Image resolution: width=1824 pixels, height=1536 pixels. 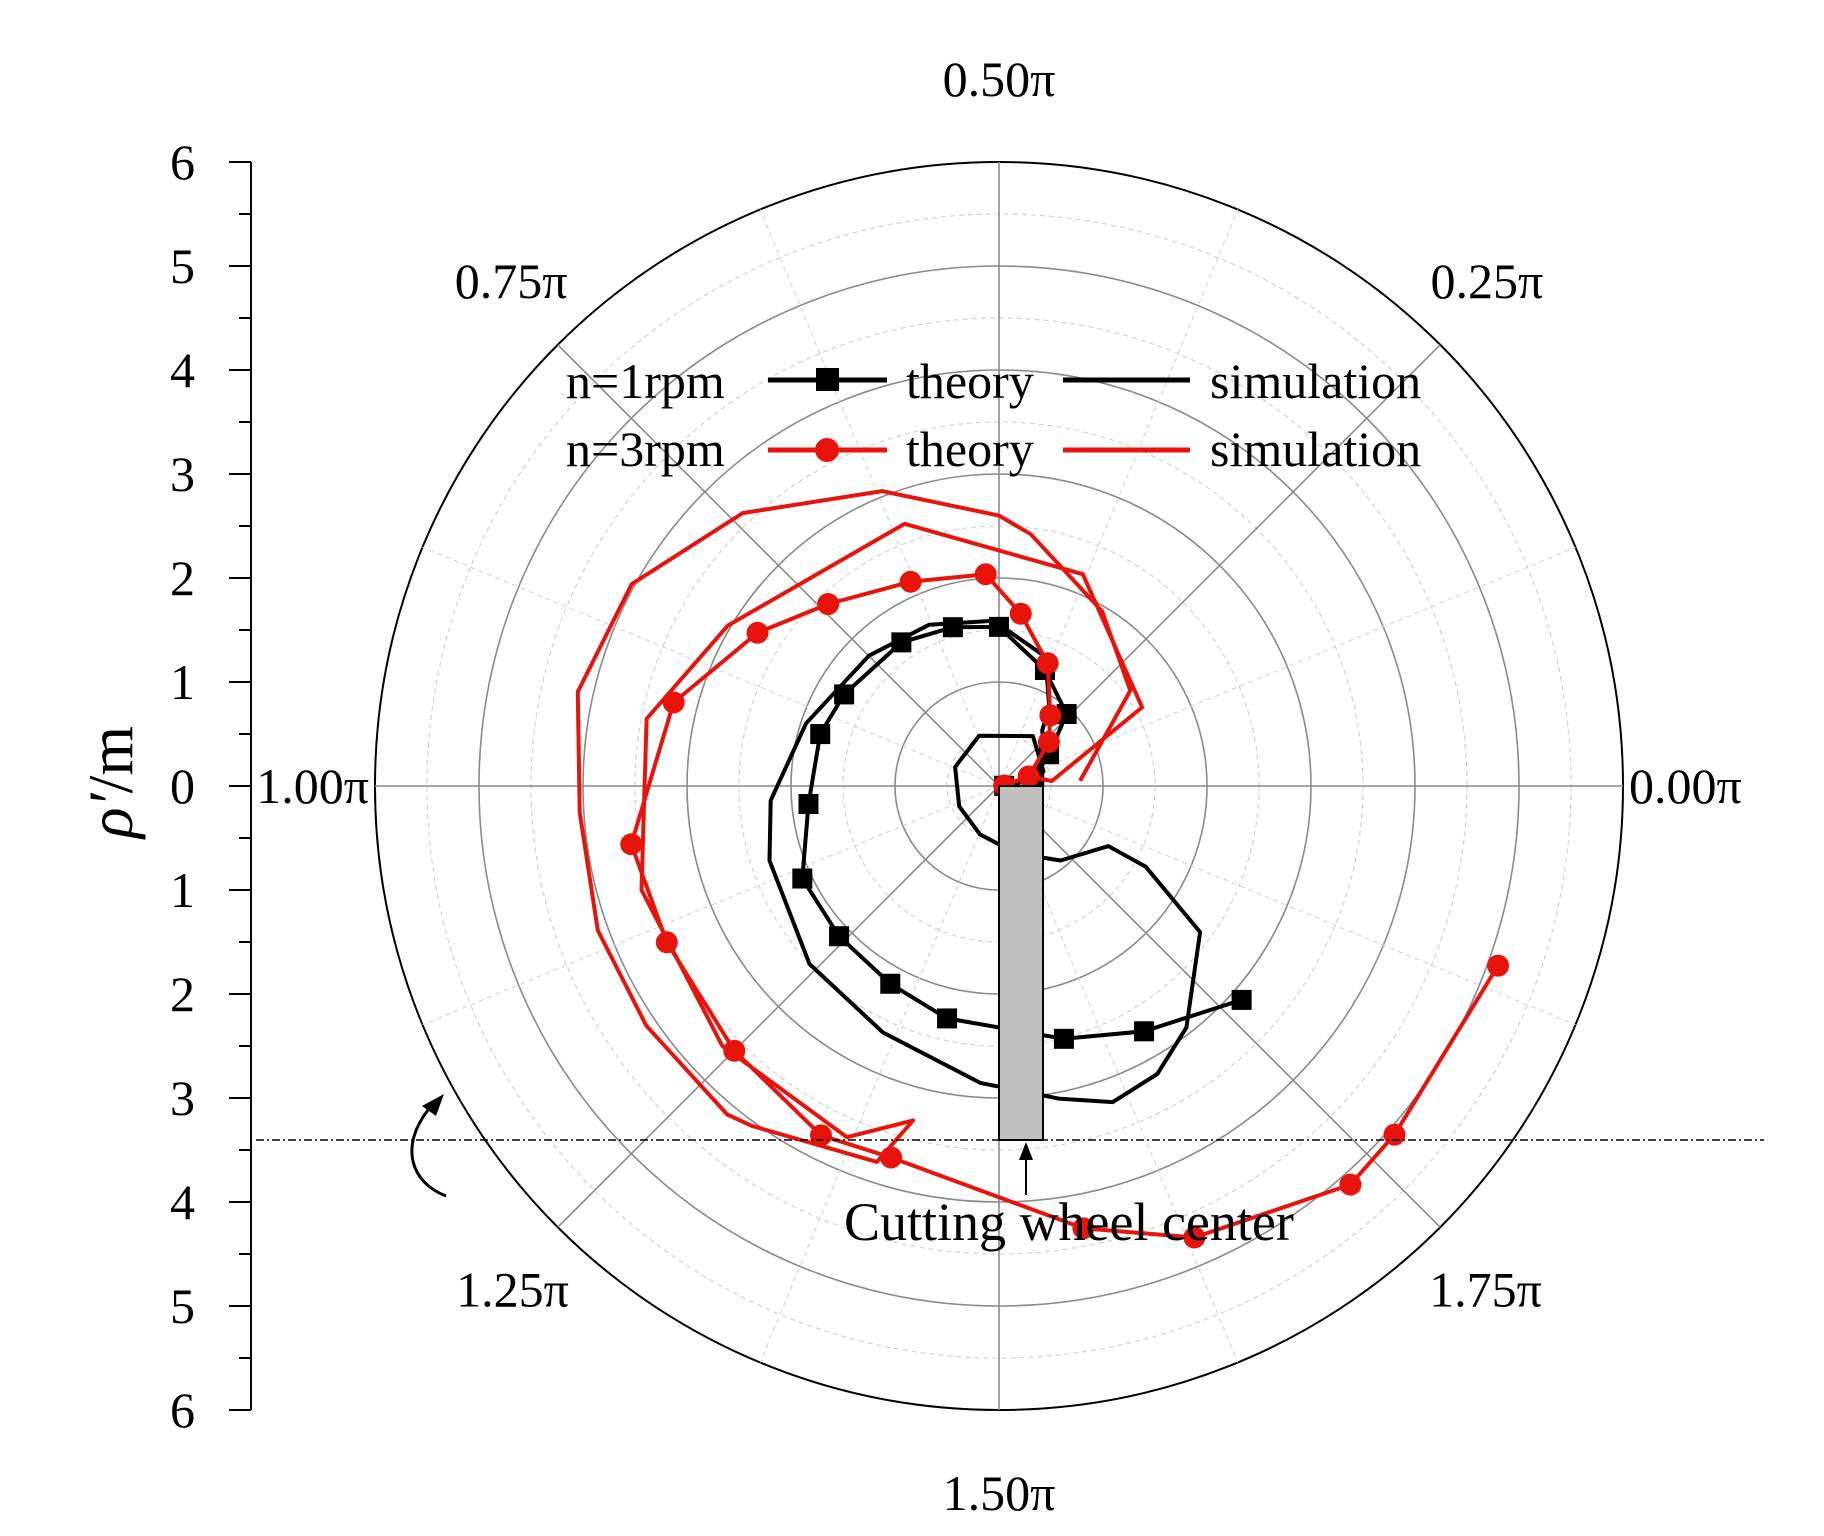 I want to click on angle-label: 0.25π, so click(x=1487, y=281).